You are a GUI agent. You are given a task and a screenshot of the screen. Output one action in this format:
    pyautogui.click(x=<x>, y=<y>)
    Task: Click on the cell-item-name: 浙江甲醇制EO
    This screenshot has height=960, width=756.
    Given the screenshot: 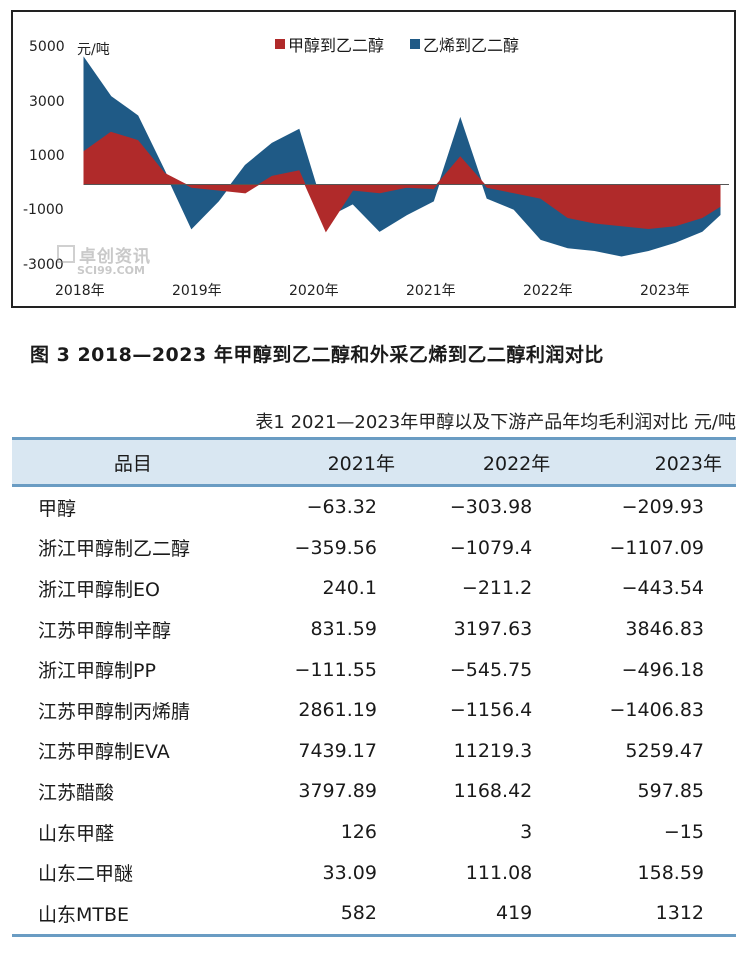 What is the action you would take?
    pyautogui.click(x=99, y=589)
    